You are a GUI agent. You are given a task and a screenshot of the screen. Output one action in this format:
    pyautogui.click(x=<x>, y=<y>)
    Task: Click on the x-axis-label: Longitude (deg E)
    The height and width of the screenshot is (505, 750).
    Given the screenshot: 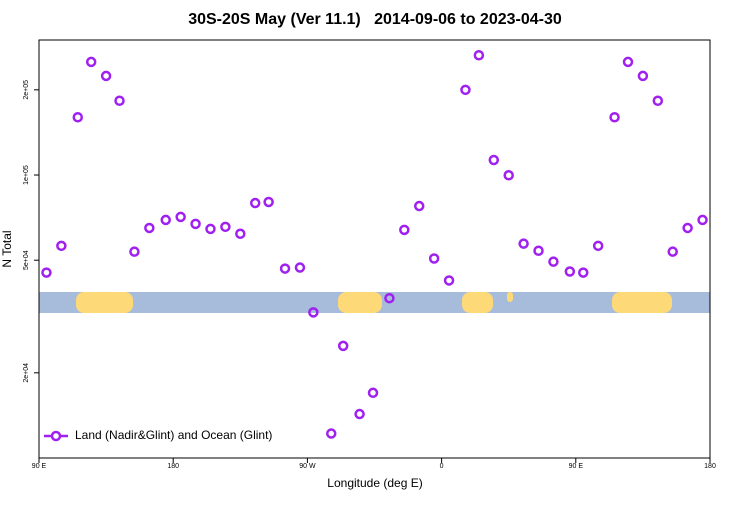 What is the action you would take?
    pyautogui.click(x=374, y=483)
    